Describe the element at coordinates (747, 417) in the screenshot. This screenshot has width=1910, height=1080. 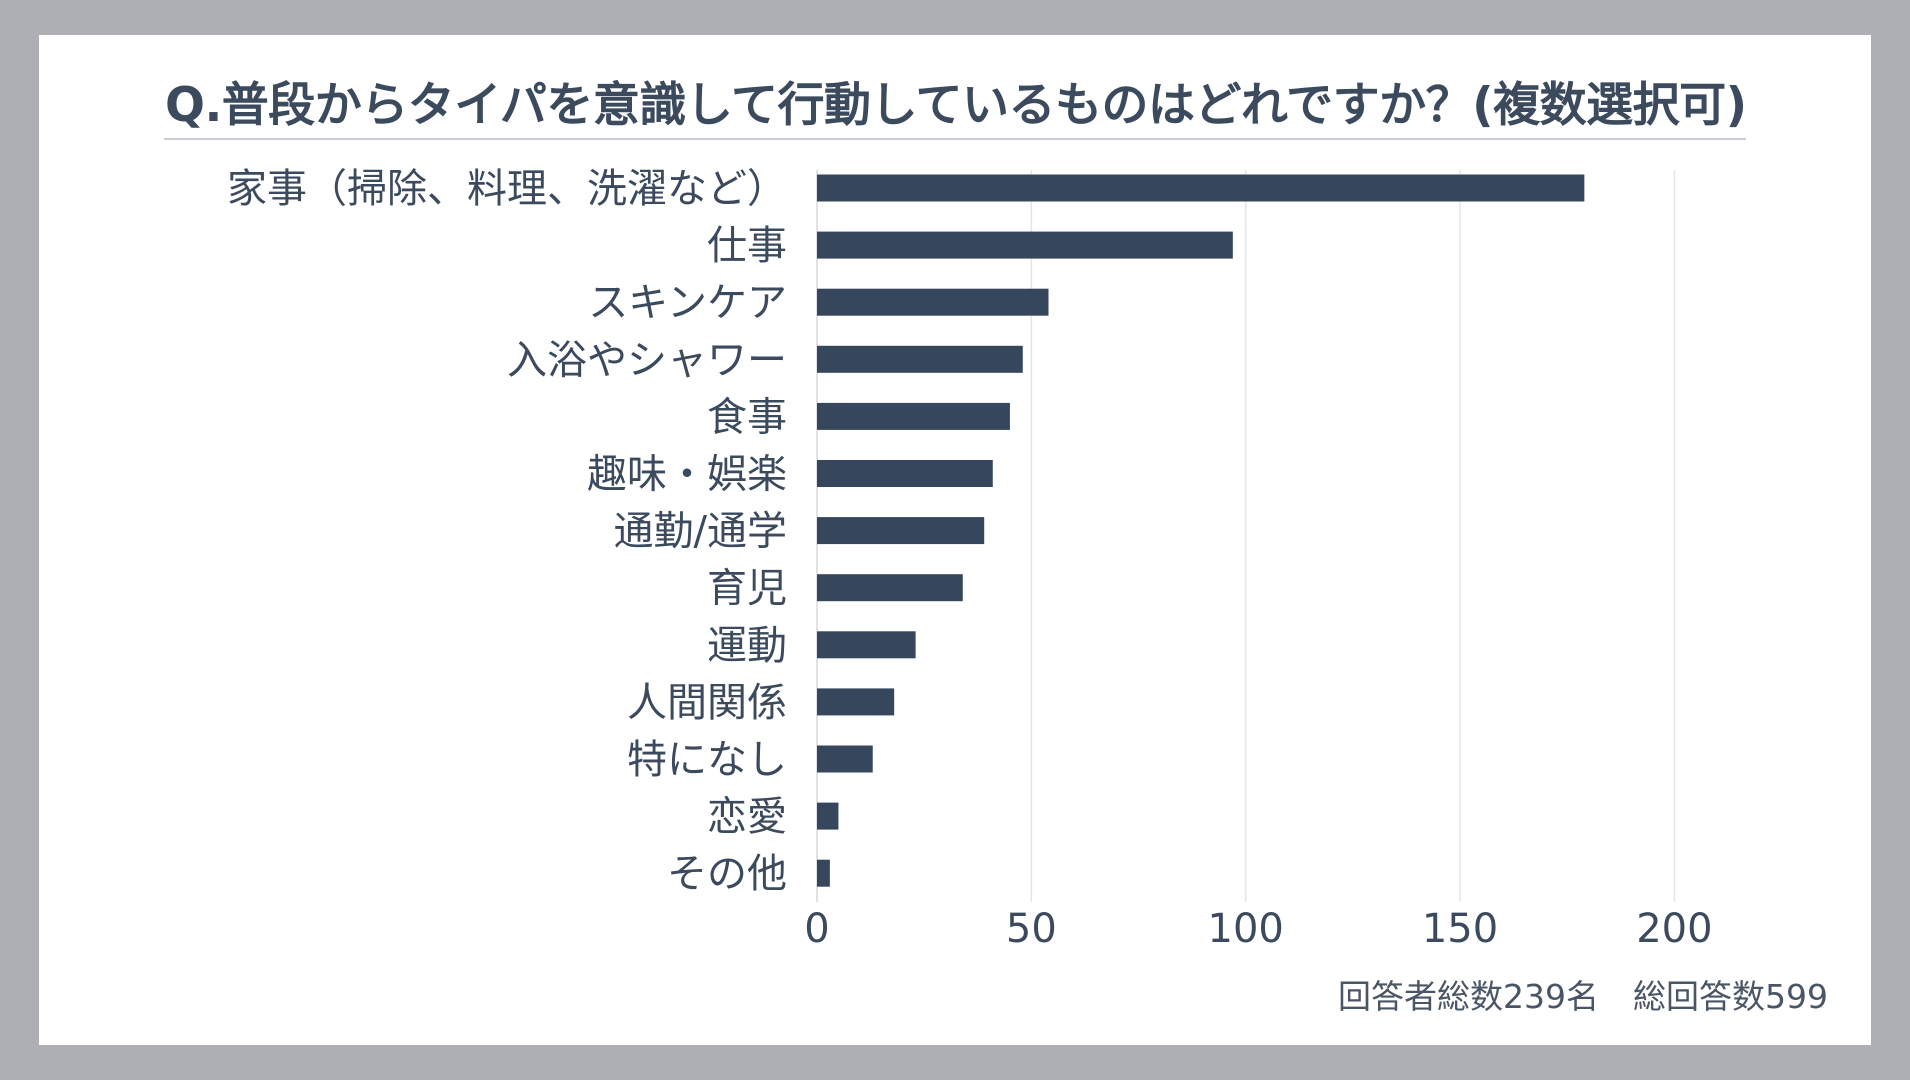
I see `category-label: 食事` at that location.